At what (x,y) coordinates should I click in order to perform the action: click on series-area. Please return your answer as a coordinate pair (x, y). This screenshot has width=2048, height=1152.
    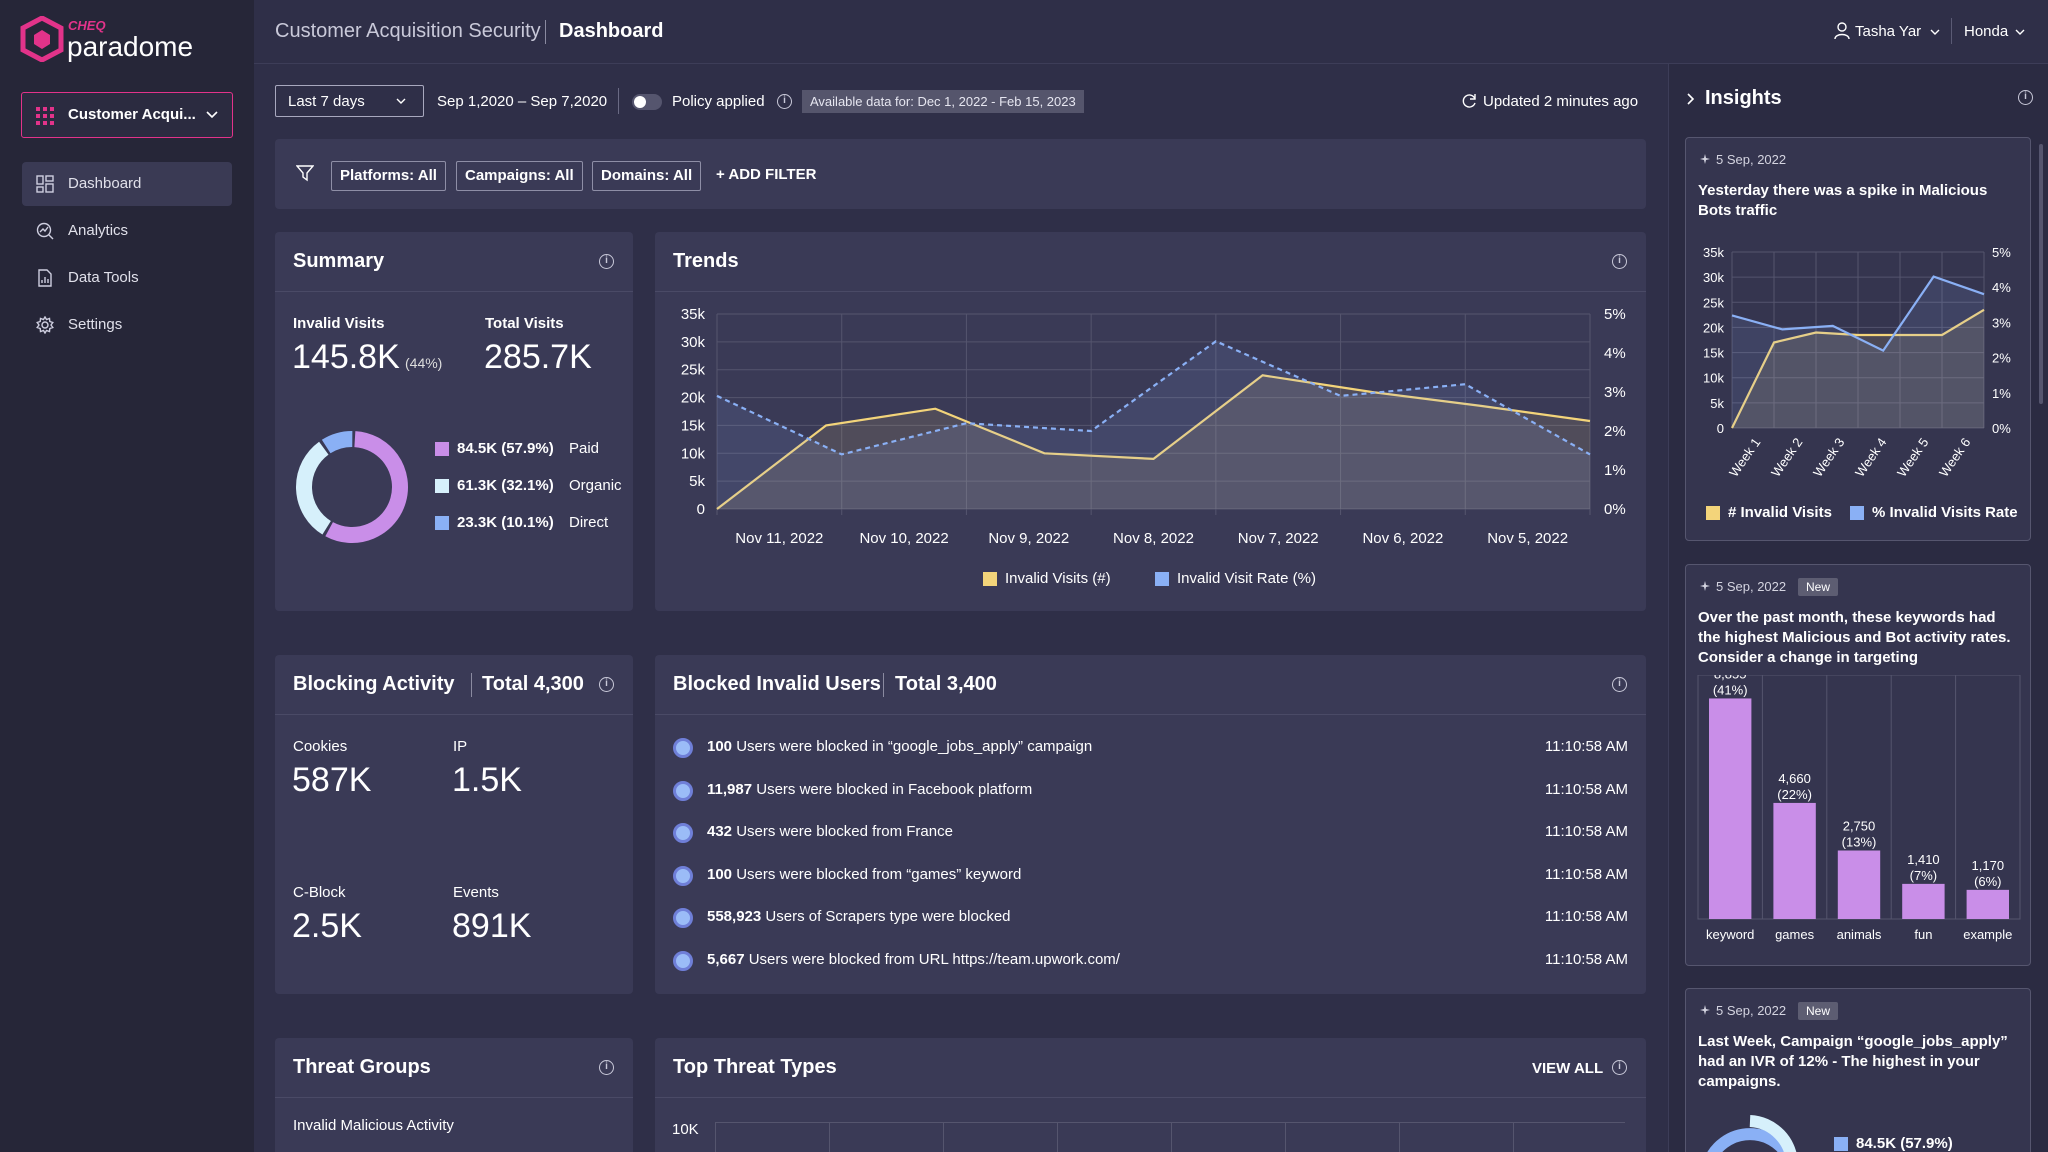
    Looking at the image, I should click on (1153, 425).